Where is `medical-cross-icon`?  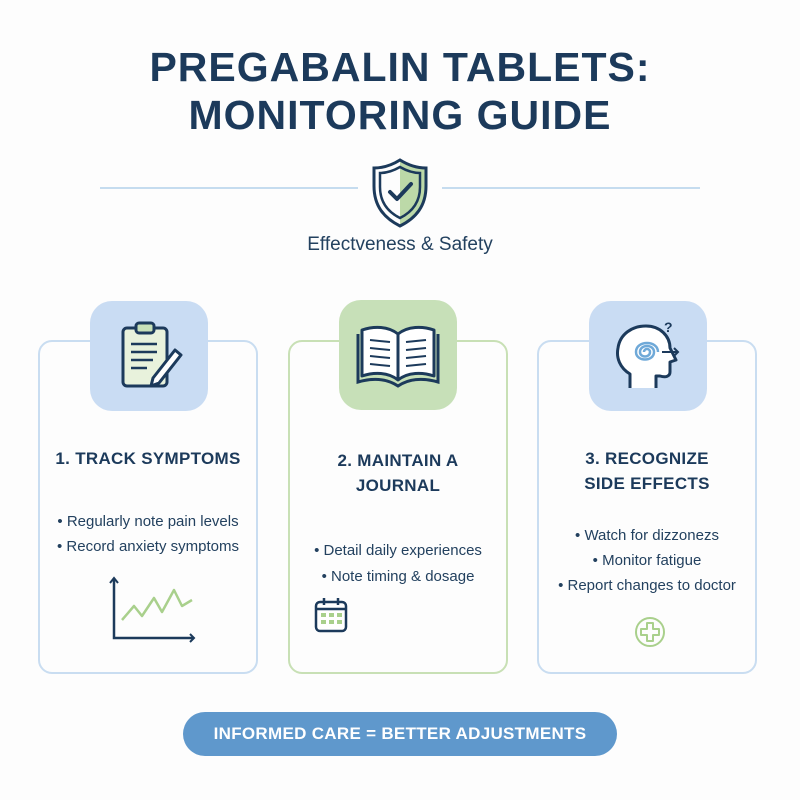 medical-cross-icon is located at coordinates (650, 632).